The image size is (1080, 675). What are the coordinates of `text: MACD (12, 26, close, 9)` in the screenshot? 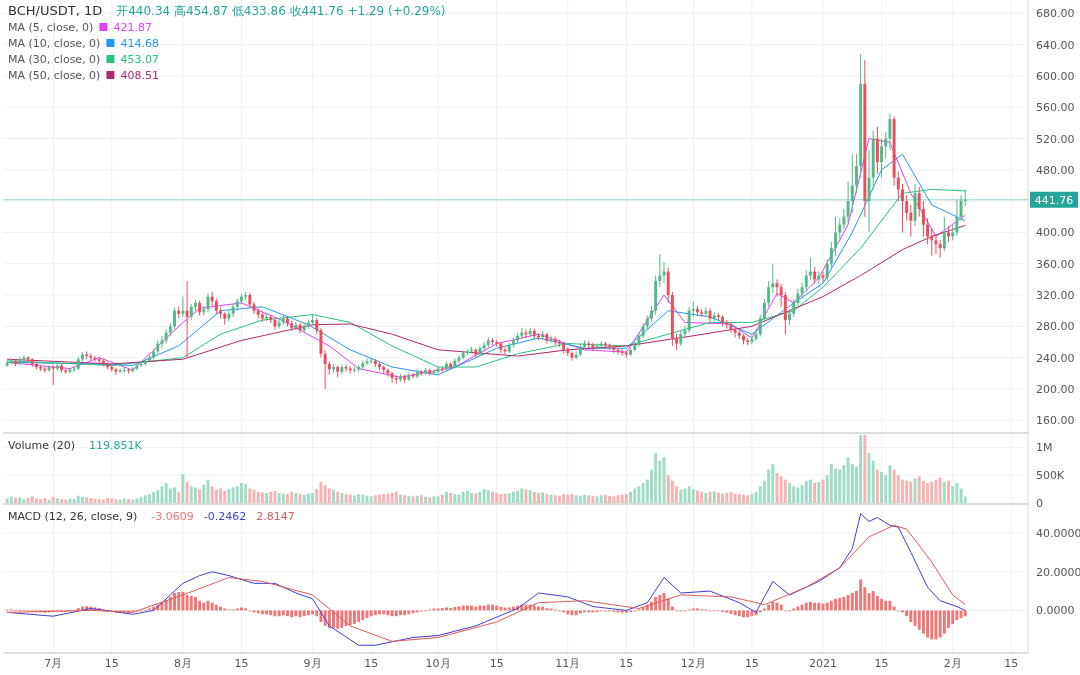 It's located at (73, 516).